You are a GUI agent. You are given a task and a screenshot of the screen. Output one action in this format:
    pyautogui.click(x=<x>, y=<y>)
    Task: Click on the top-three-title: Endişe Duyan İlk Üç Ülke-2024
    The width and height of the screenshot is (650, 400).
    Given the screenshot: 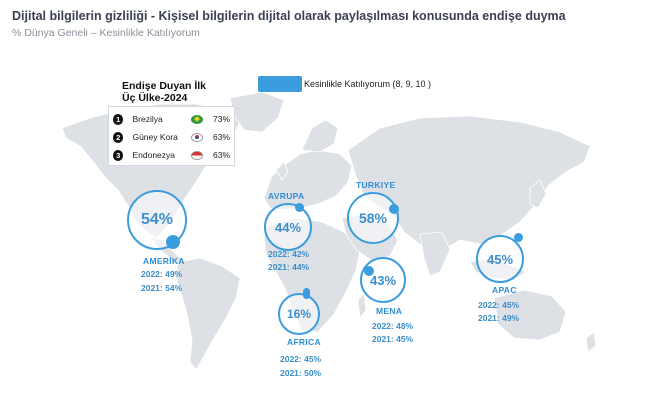 What is the action you would take?
    pyautogui.click(x=164, y=92)
    